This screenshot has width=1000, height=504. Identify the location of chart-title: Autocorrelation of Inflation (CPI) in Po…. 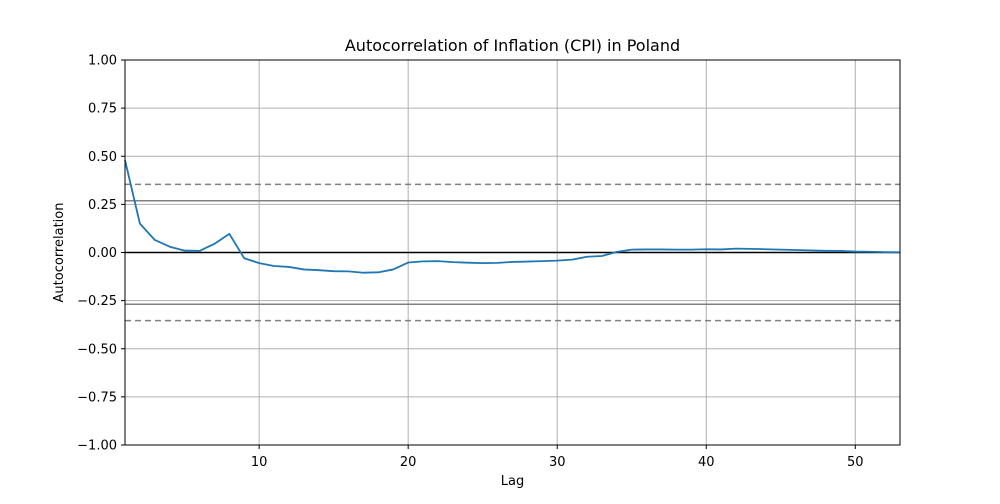
(512, 45).